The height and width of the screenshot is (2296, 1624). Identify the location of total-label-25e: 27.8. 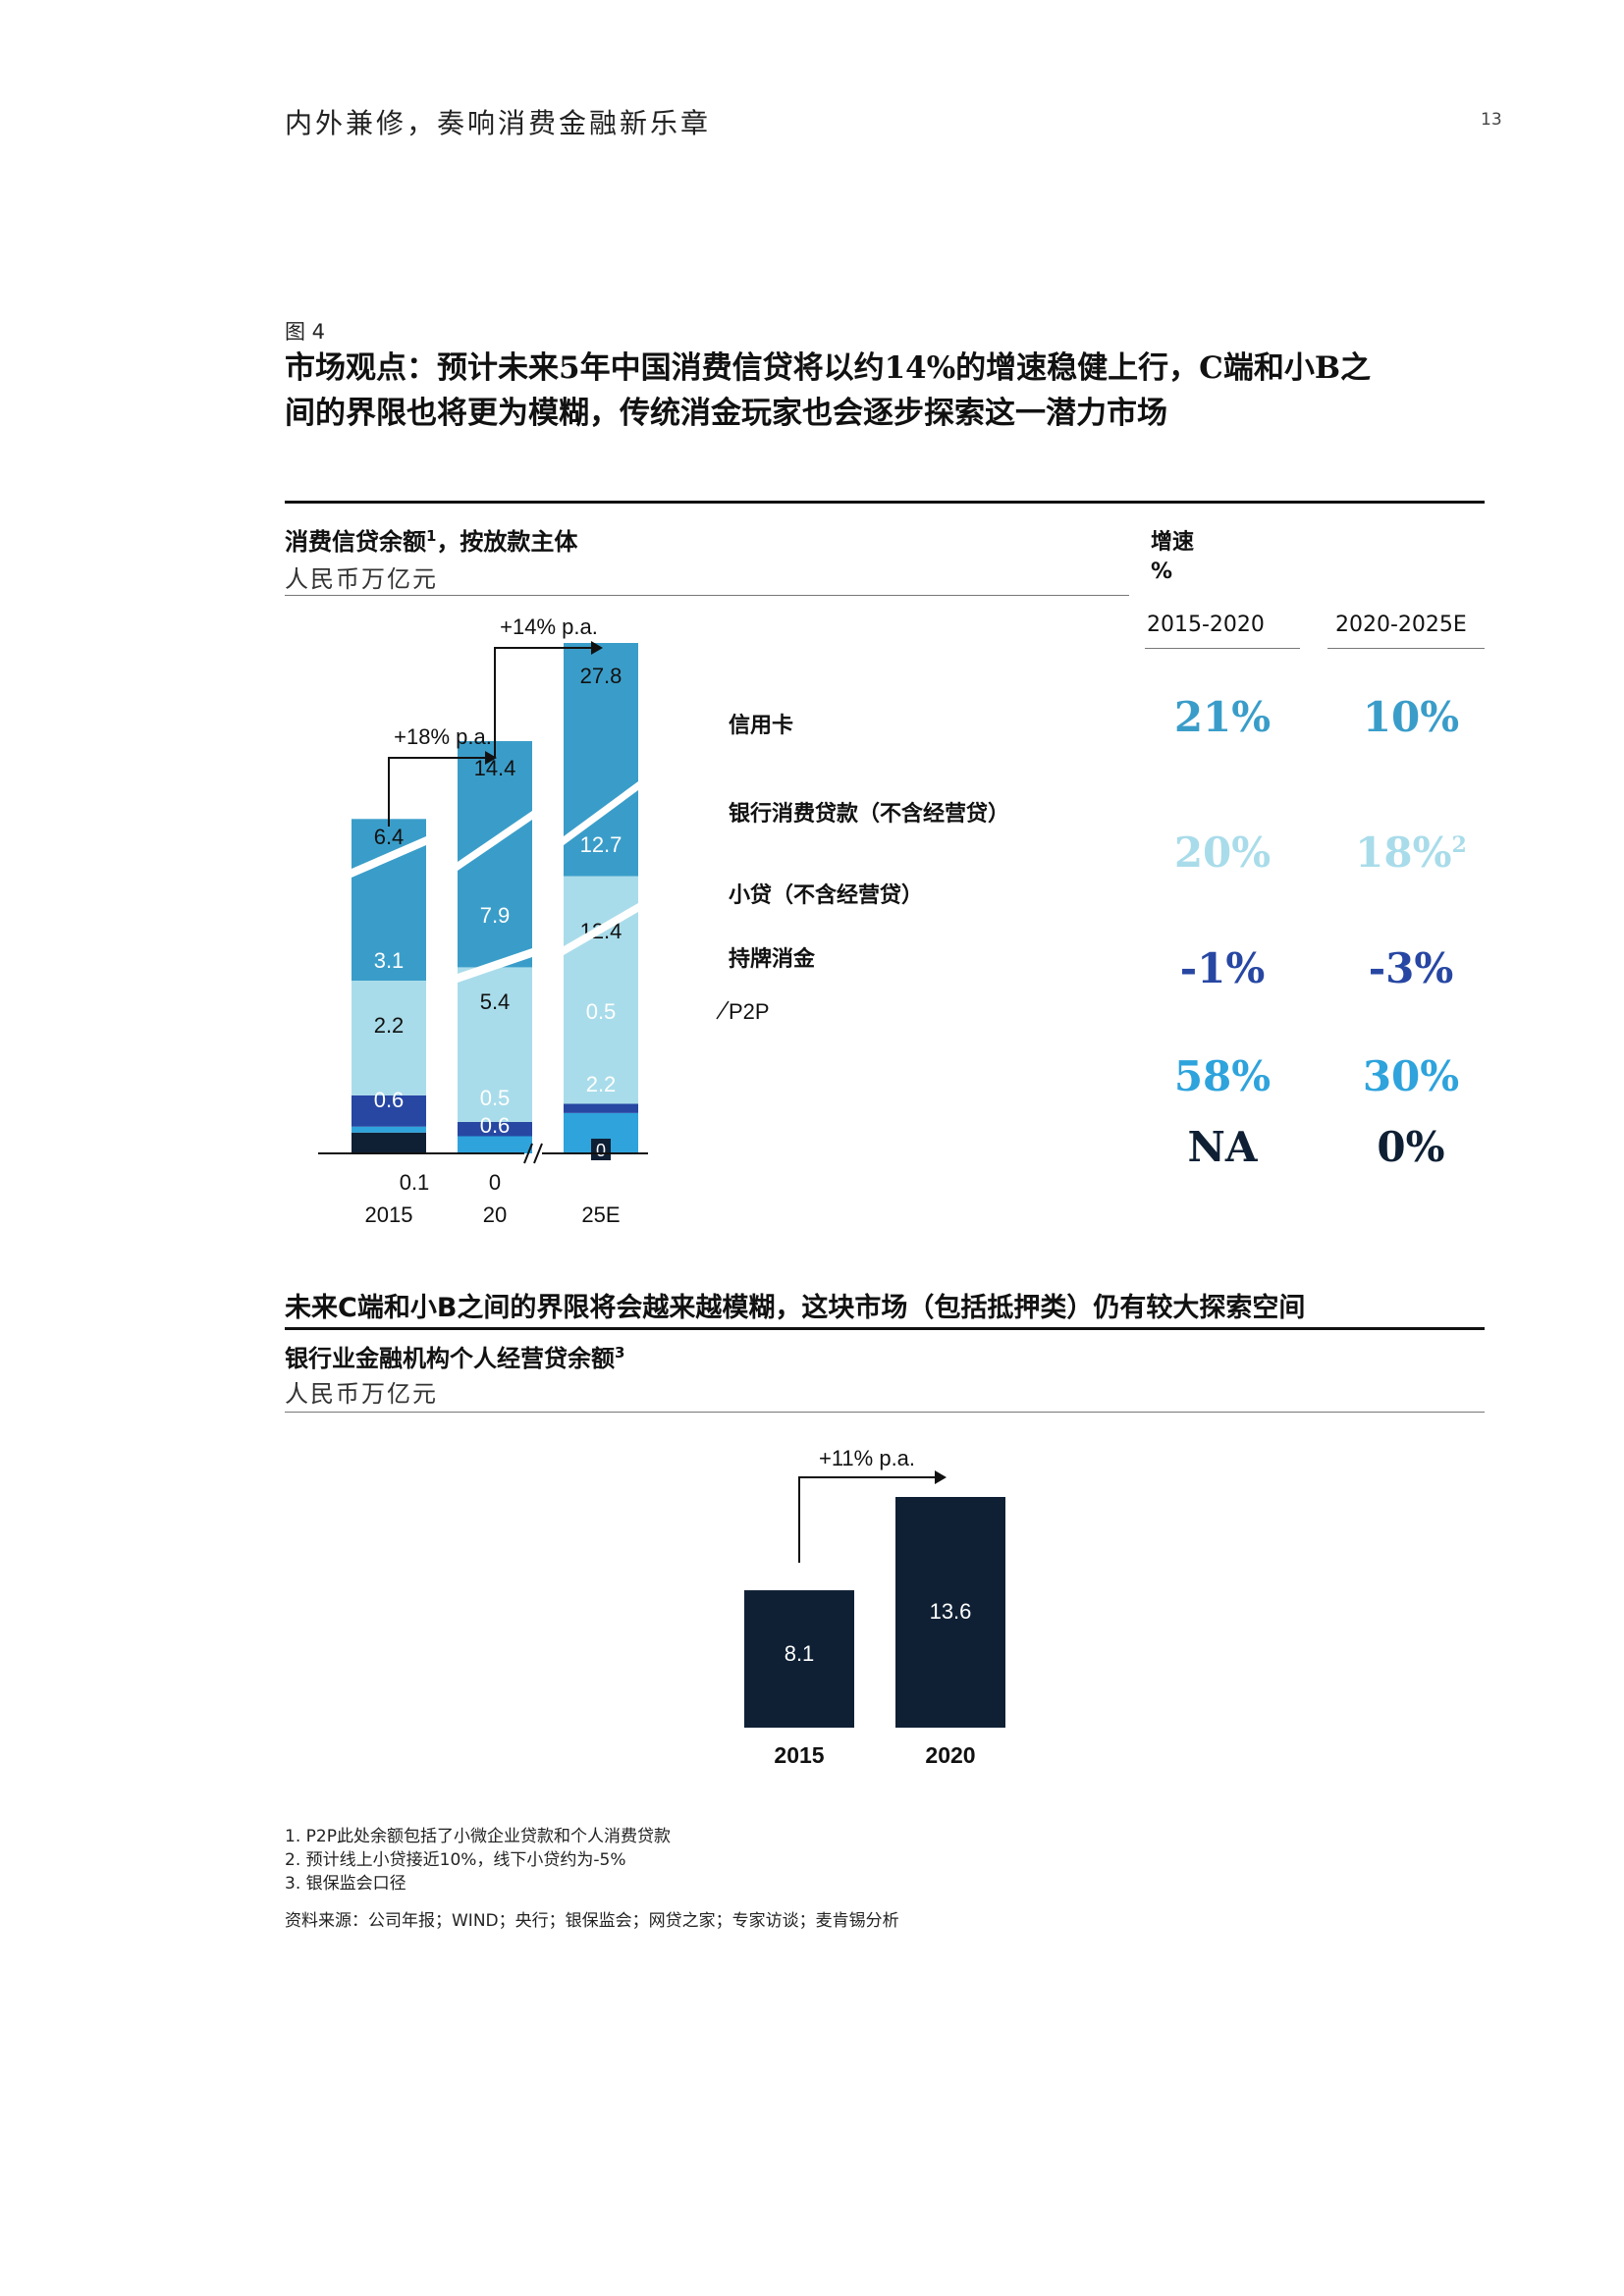
(601, 676).